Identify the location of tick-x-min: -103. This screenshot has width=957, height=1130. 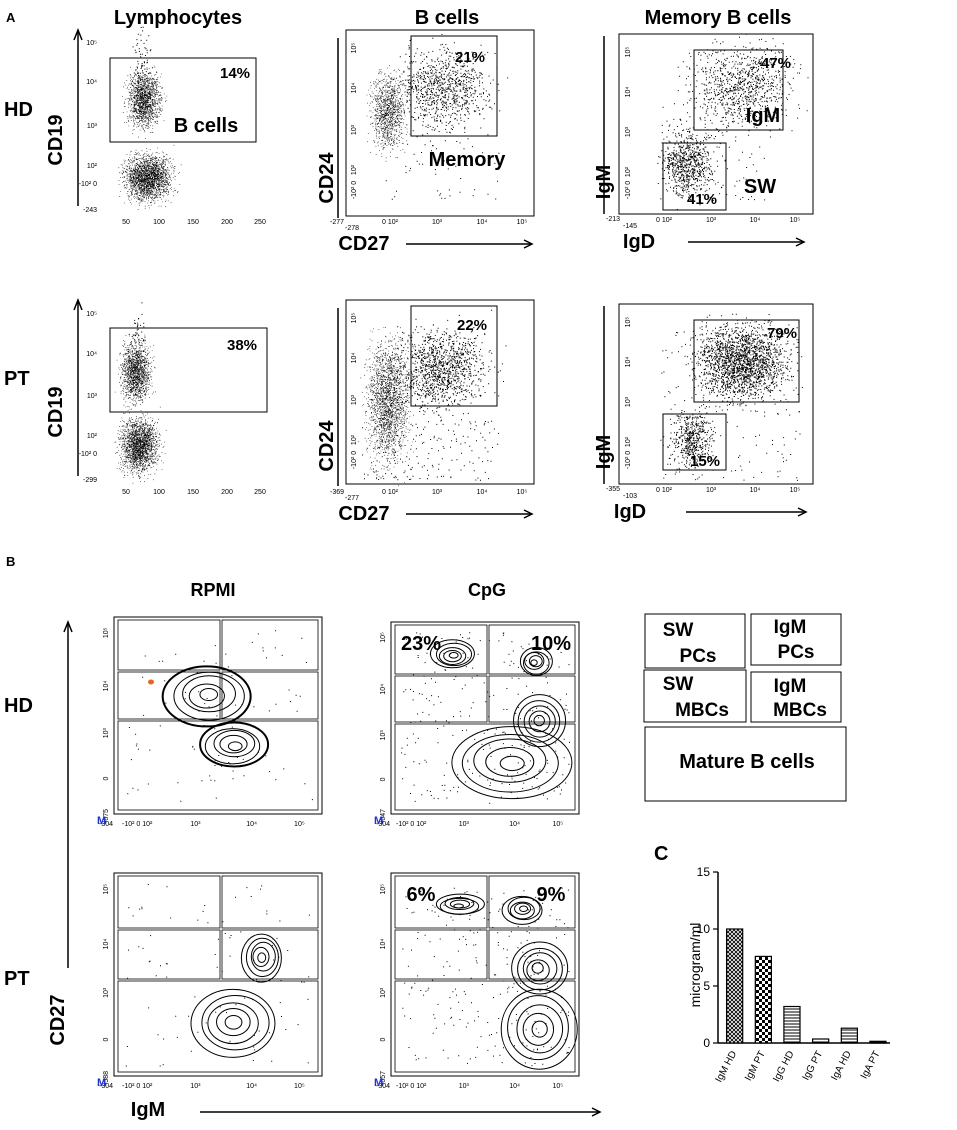
(630, 496).